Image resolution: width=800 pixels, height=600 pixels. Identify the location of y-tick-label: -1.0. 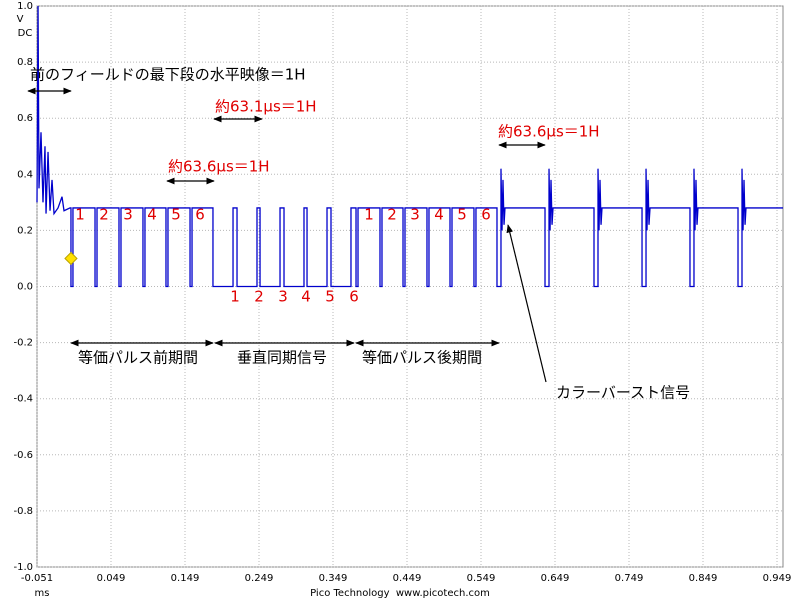
(23, 567).